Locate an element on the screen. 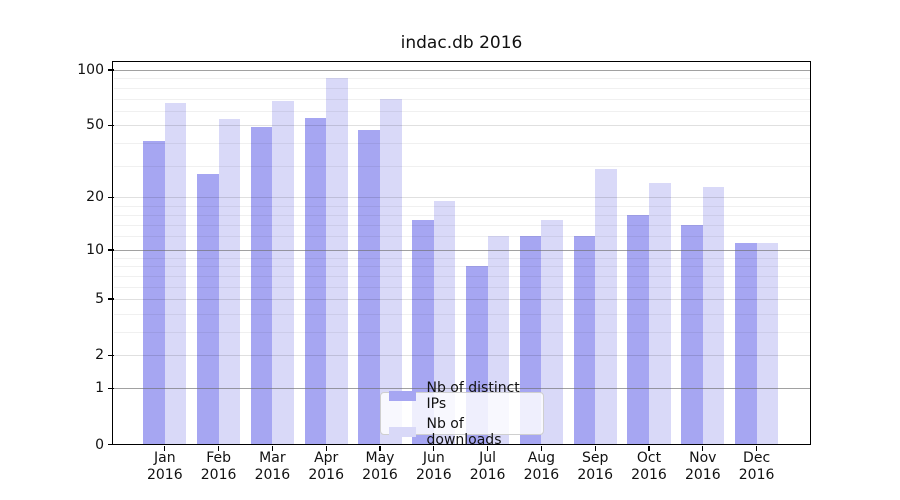 The height and width of the screenshot is (500, 900). xtick-year-apr: 2016 is located at coordinates (326, 474).